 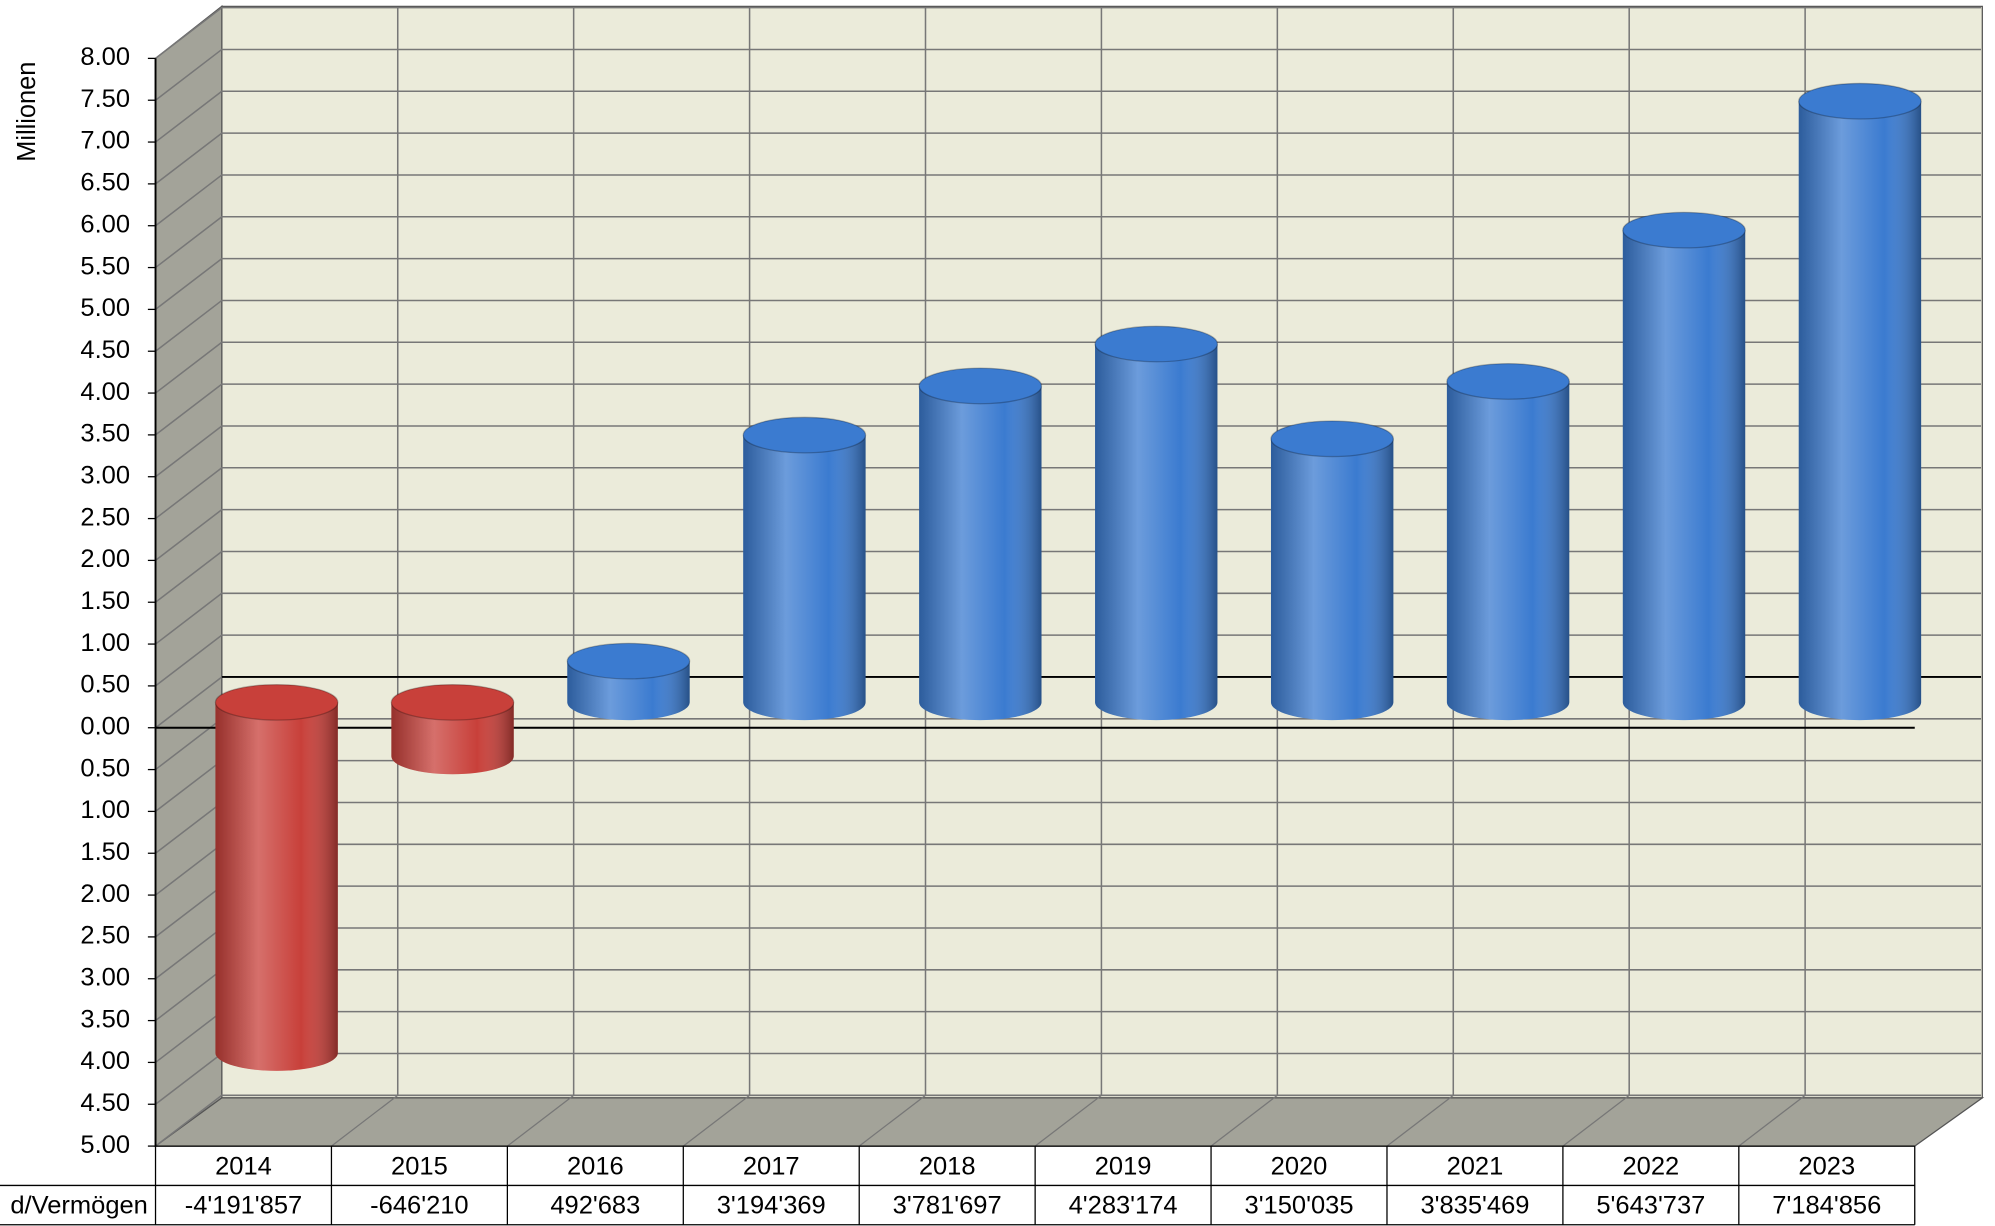 What do you see at coordinates (947, 1166) in the screenshot?
I see `x-tick-label: 2018` at bounding box center [947, 1166].